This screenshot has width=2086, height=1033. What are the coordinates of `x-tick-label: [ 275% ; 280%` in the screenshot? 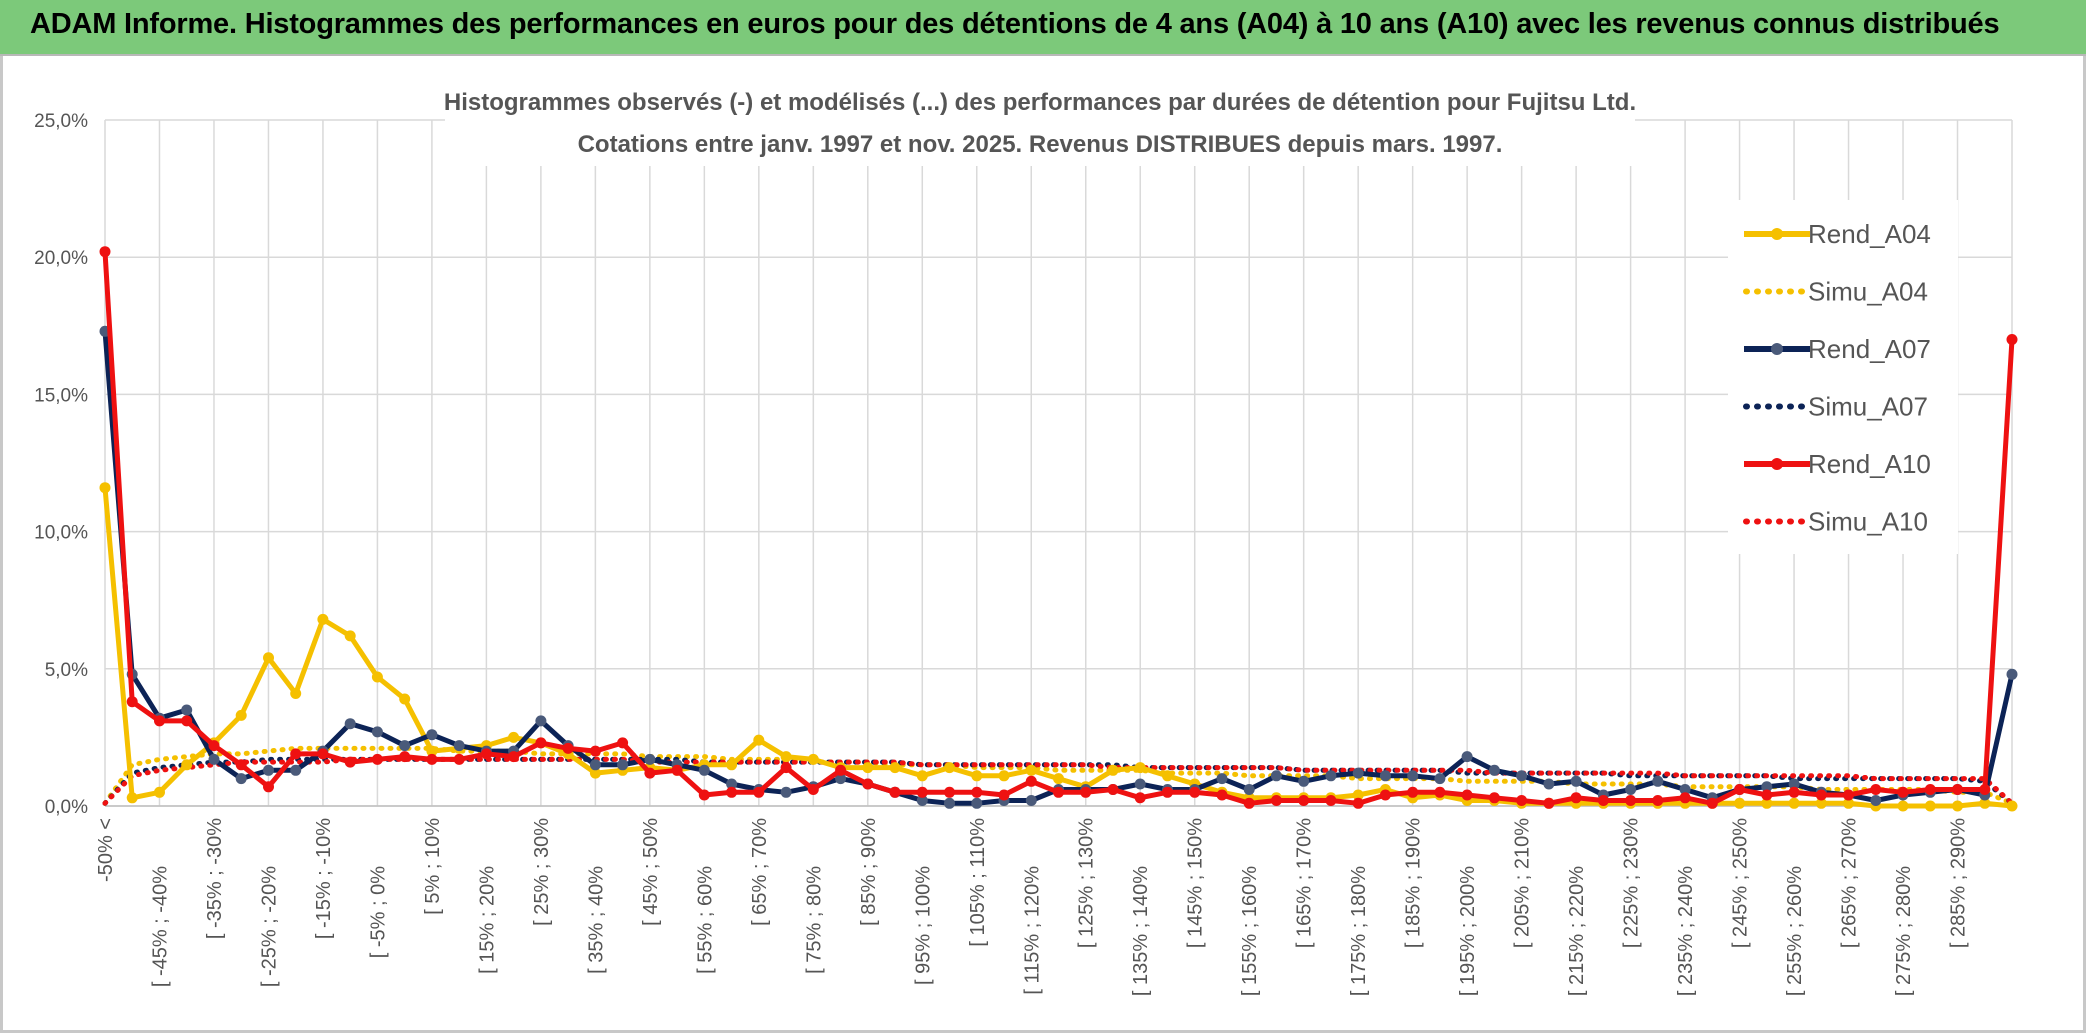 It's located at (1904, 931).